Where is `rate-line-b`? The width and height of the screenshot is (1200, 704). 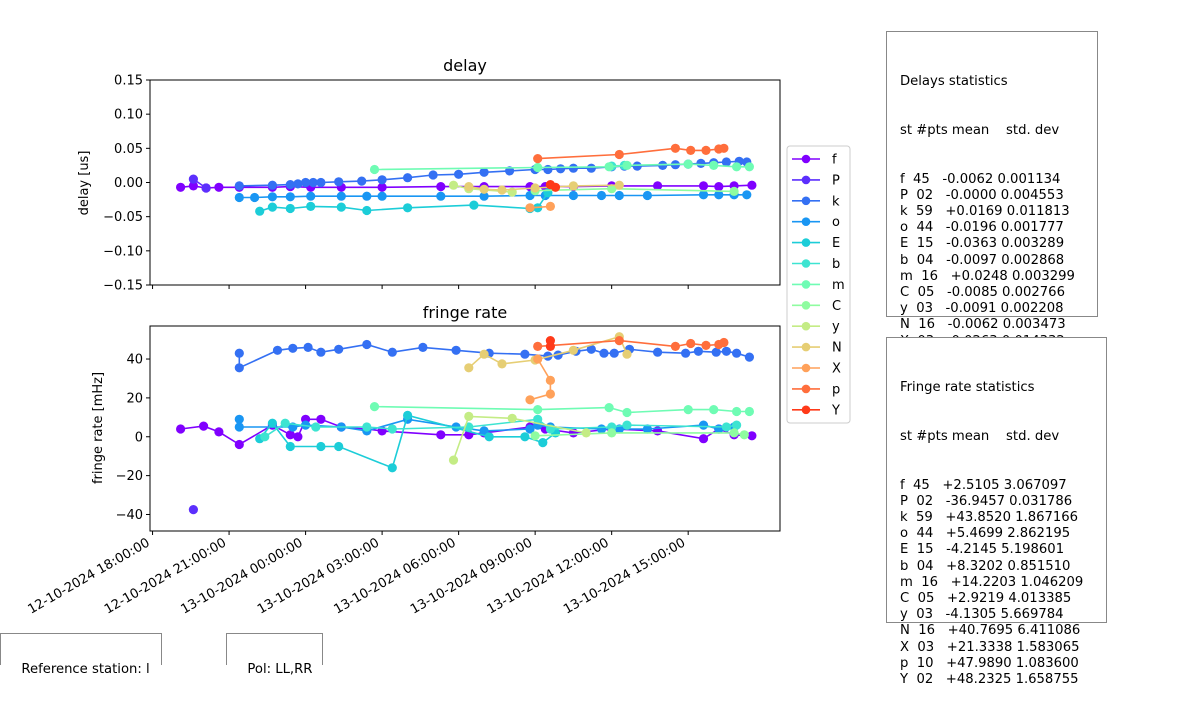 rate-line-b is located at coordinates (500, 428).